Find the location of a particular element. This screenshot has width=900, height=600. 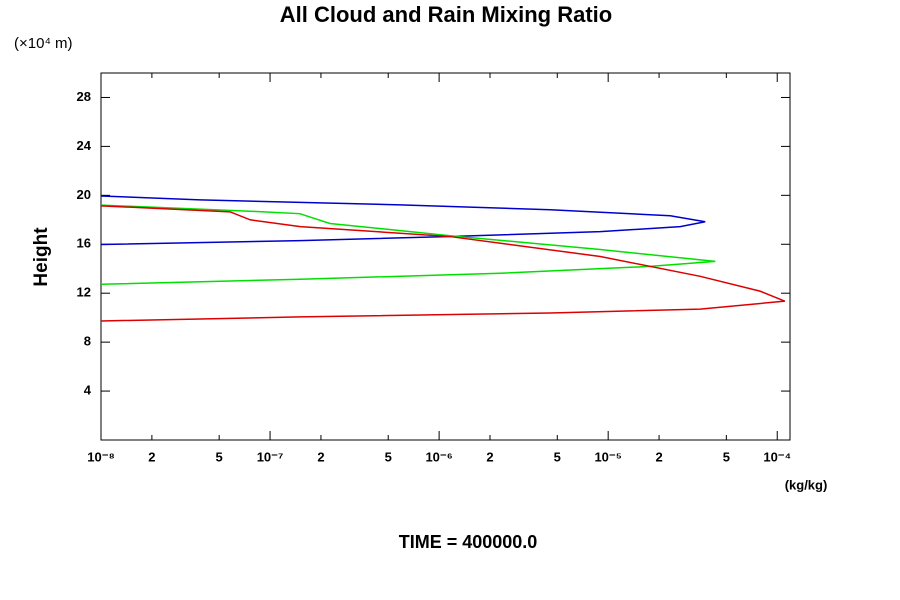

x-tick-label: 10⁻⁴ is located at coordinates (777, 456).